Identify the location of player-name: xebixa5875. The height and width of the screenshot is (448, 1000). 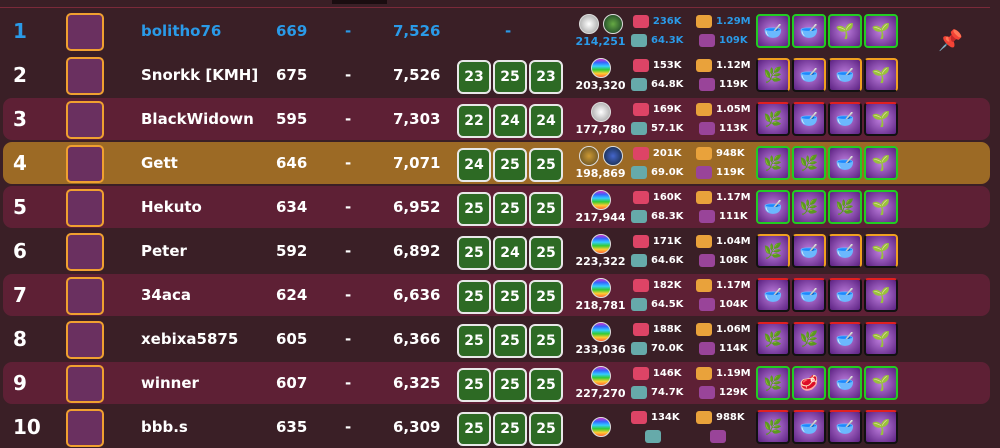
(190, 339).